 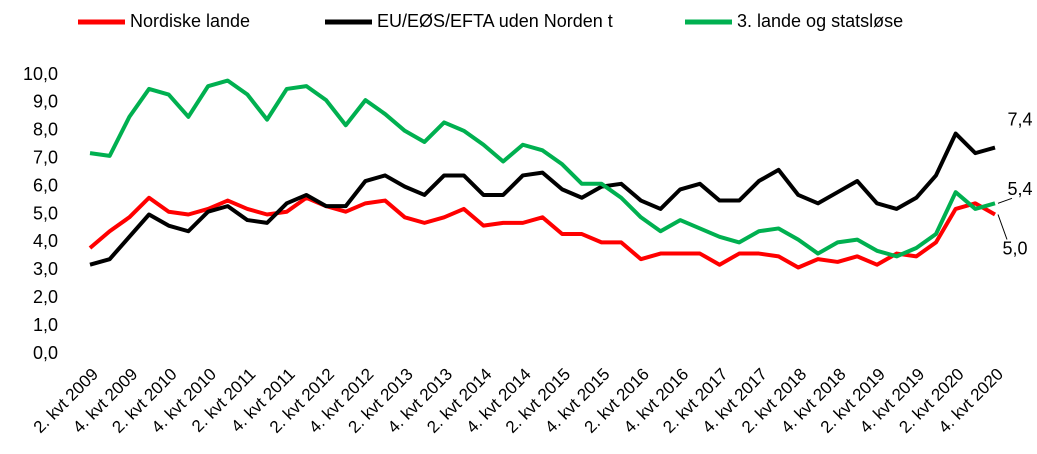 What do you see at coordinates (40, 74) in the screenshot?
I see `y-tick-label: 10,0` at bounding box center [40, 74].